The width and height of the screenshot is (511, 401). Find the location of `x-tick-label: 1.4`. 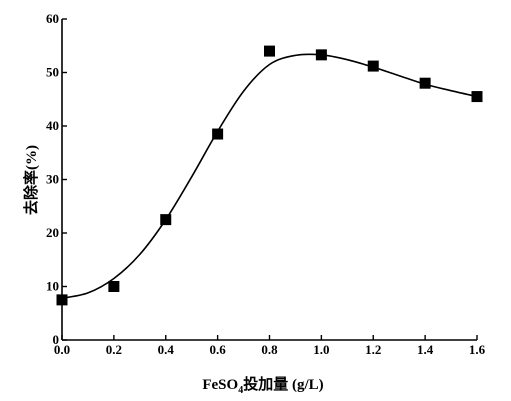

x-tick-label: 1.4 is located at coordinates (425, 349).